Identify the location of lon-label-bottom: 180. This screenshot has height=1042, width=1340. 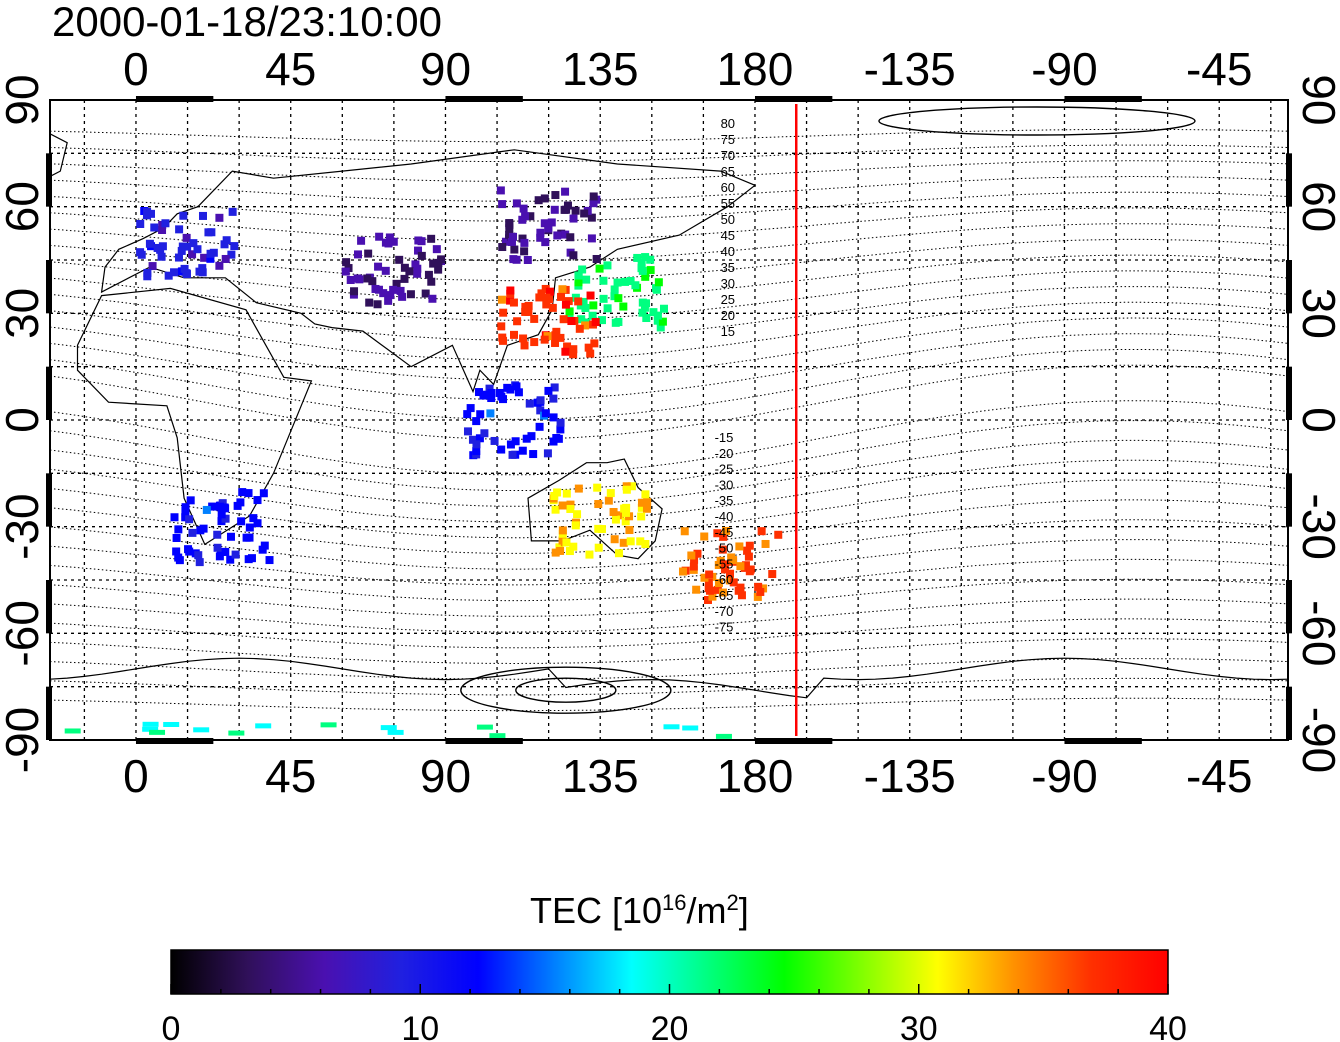
(755, 776).